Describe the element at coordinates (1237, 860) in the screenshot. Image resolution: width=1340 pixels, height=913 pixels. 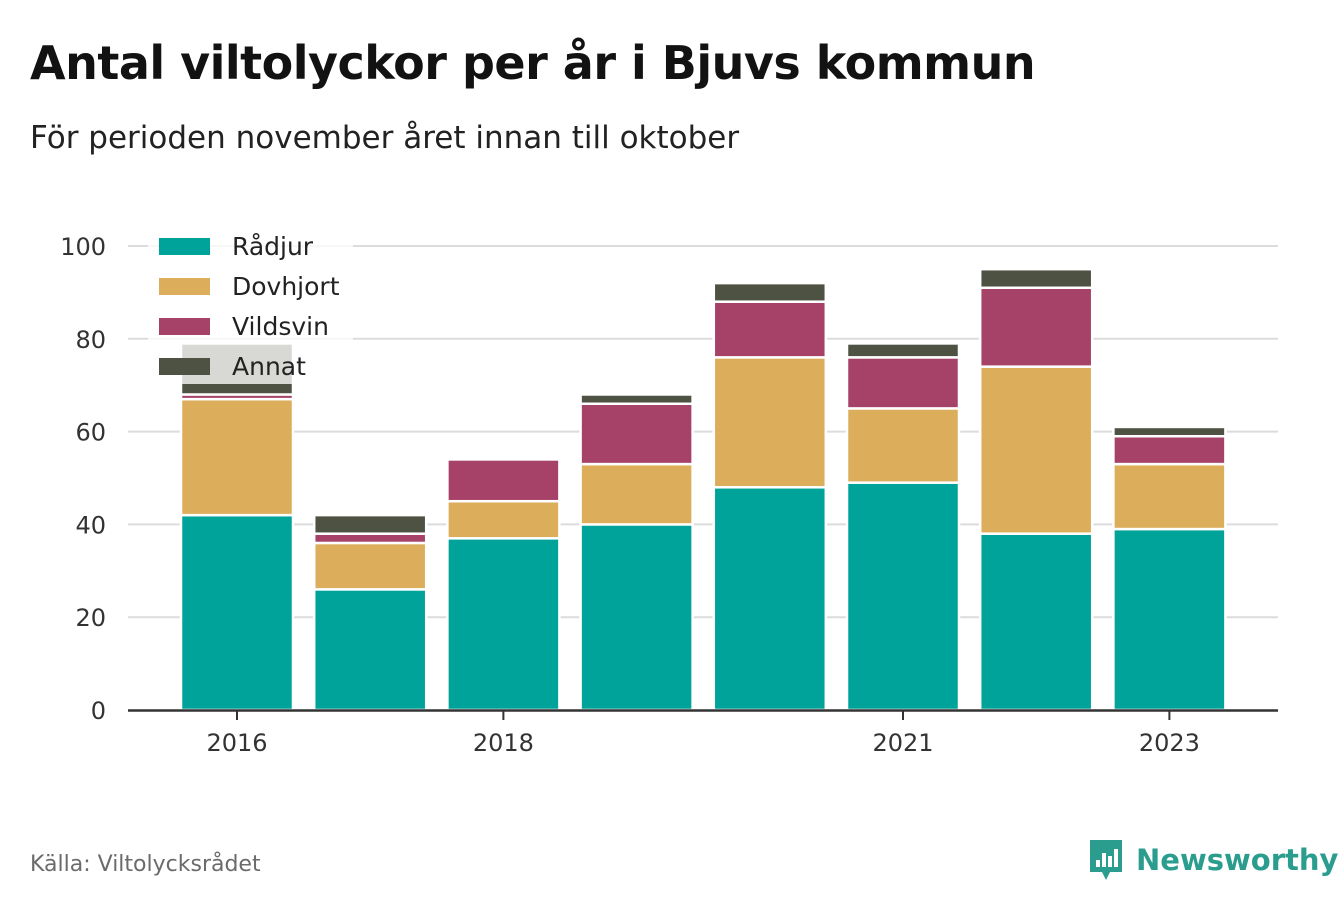
I see `brand-name: Newsworthy` at that location.